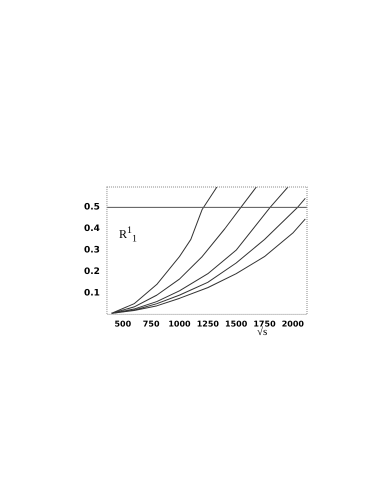 Image resolution: width=382 pixels, height=494 pixels. I want to click on y-tick-label: 0.5, so click(92, 207).